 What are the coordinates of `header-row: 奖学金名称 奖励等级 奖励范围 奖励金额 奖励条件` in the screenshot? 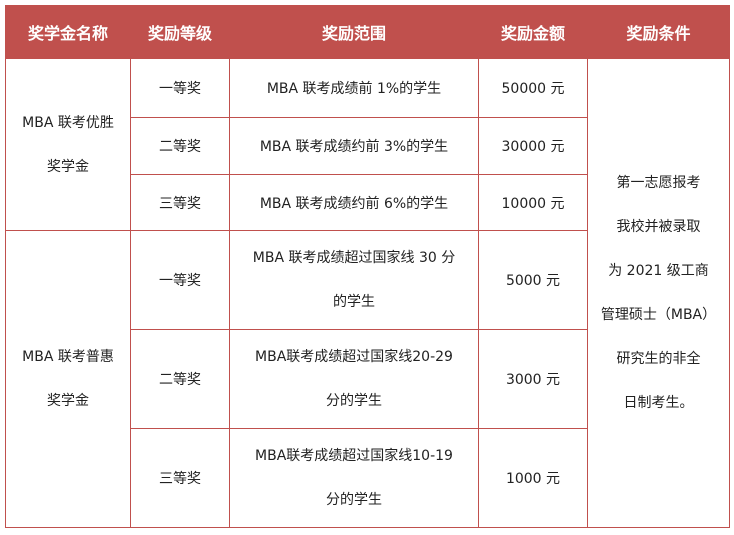 It's located at (367, 32).